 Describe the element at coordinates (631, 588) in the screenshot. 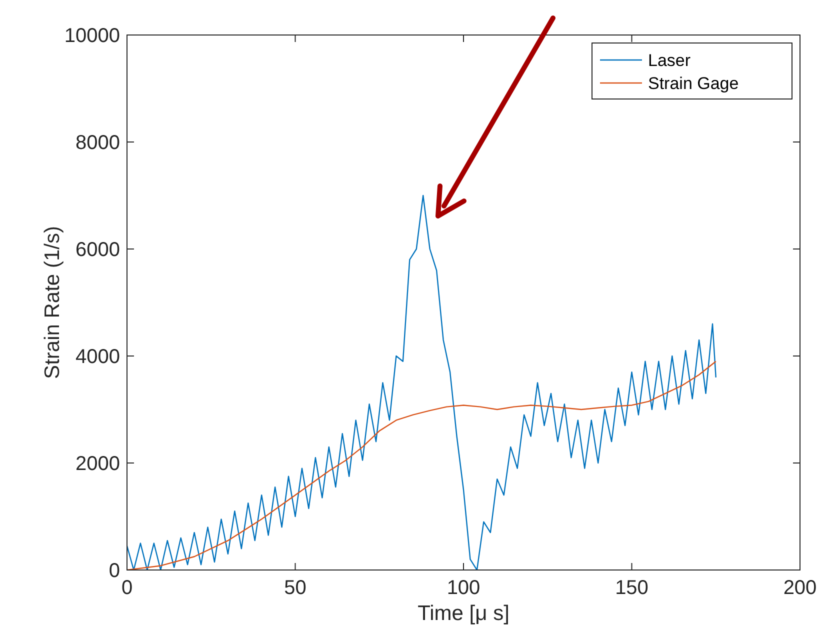

I see `x-tick-label: 150` at that location.